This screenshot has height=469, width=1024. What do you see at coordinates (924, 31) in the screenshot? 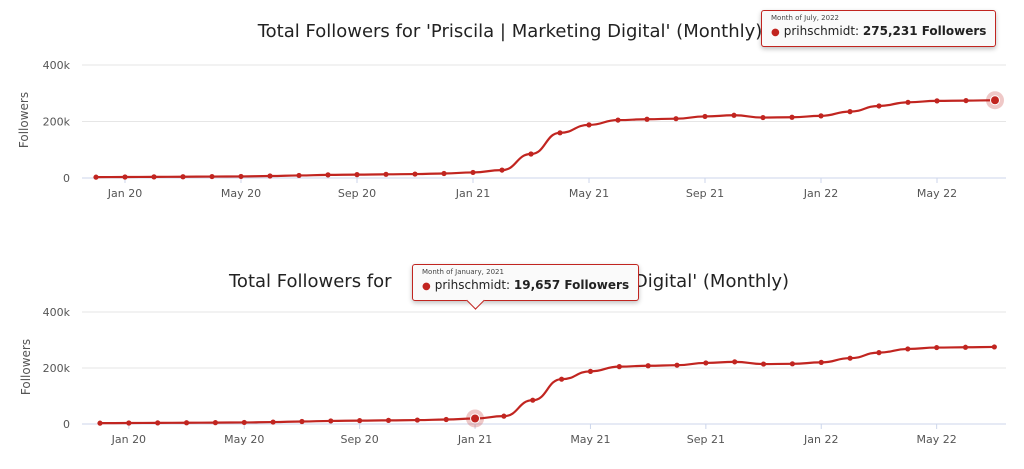
I see `tooltip-value: 275,231 Followers` at bounding box center [924, 31].